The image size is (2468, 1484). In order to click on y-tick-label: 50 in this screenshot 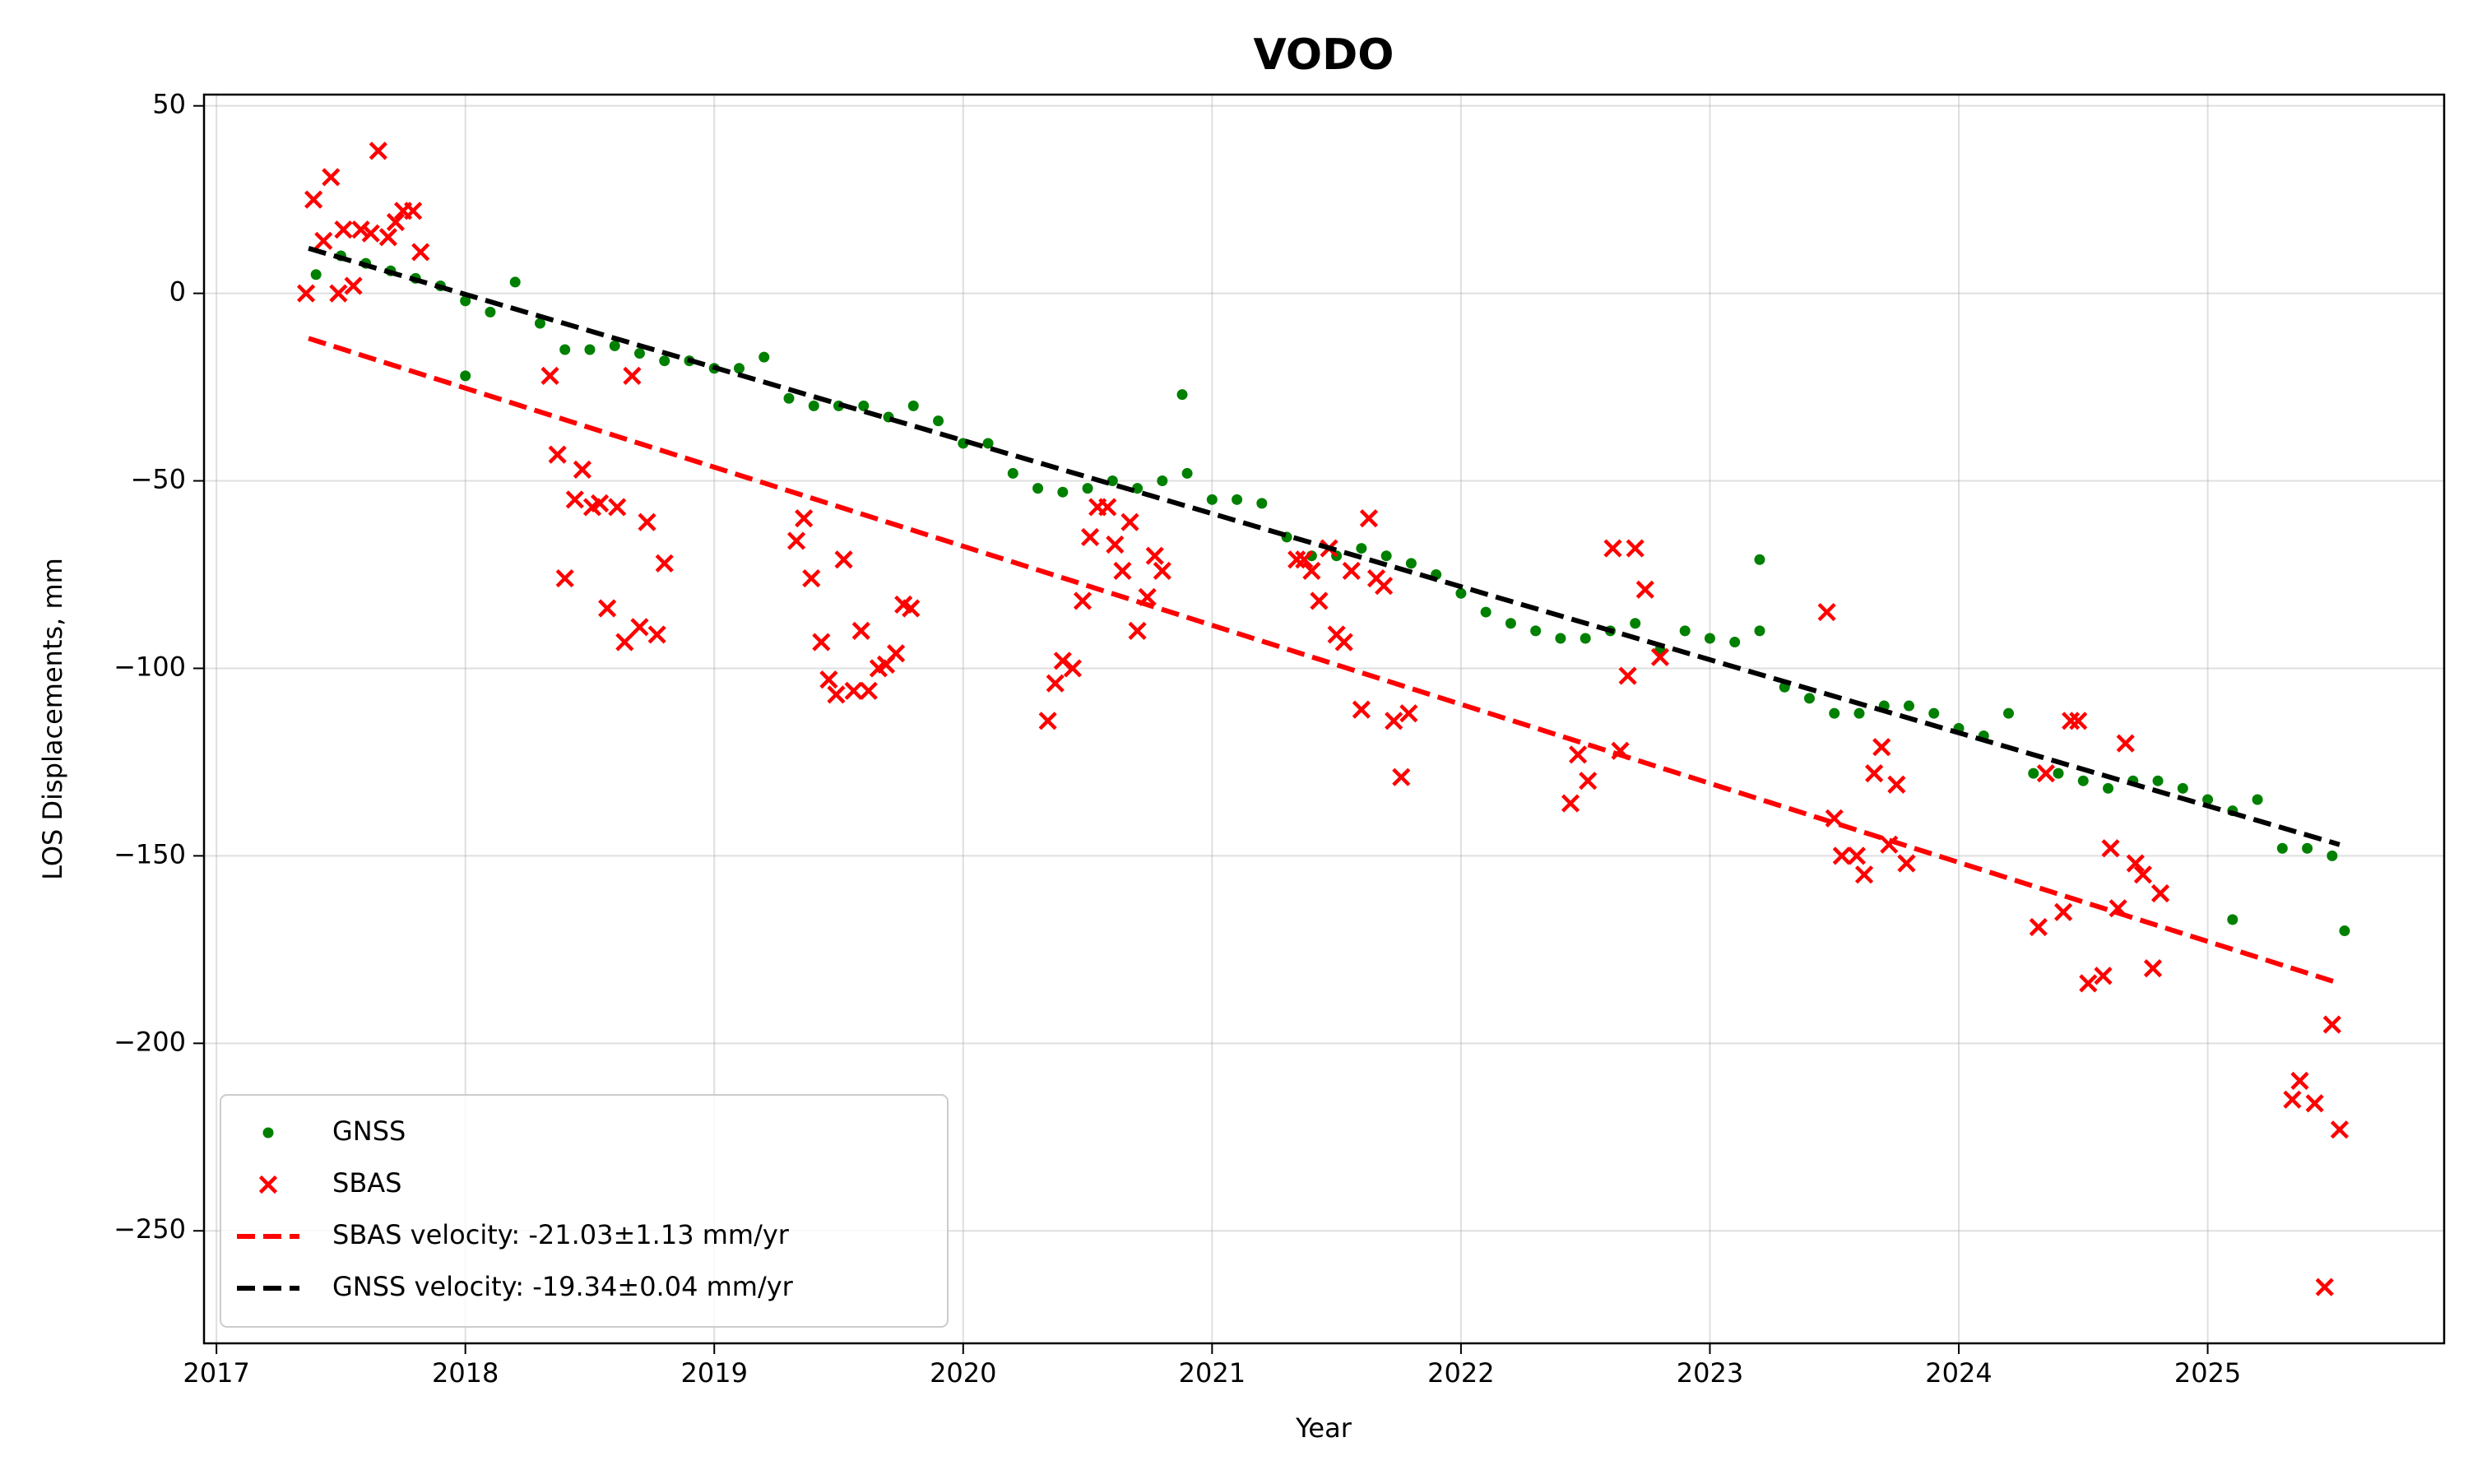, I will do `click(169, 104)`.